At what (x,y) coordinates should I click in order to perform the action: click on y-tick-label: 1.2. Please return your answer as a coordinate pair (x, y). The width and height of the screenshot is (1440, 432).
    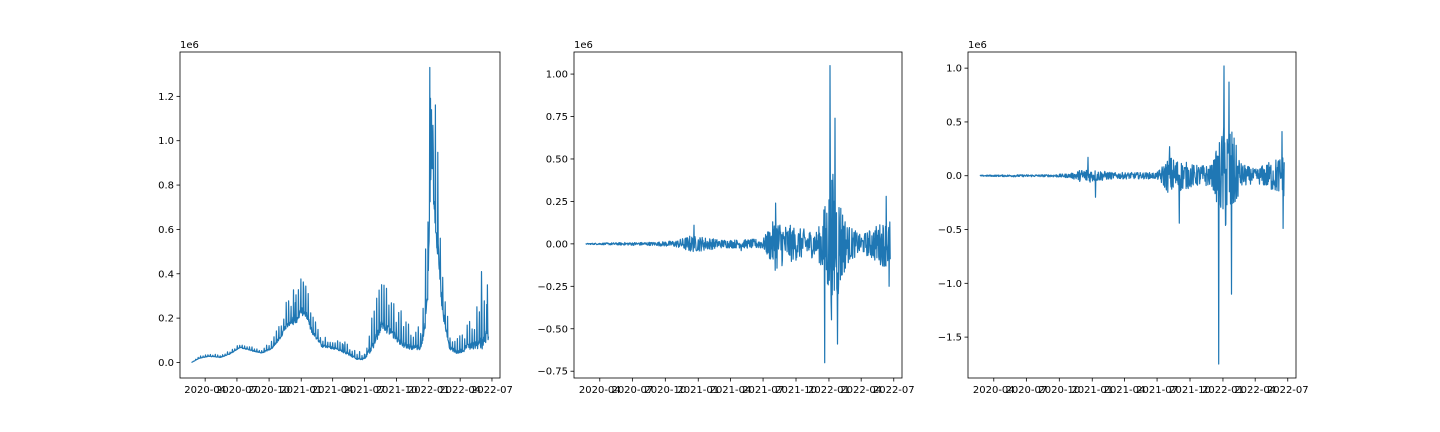
    Looking at the image, I should click on (166, 97).